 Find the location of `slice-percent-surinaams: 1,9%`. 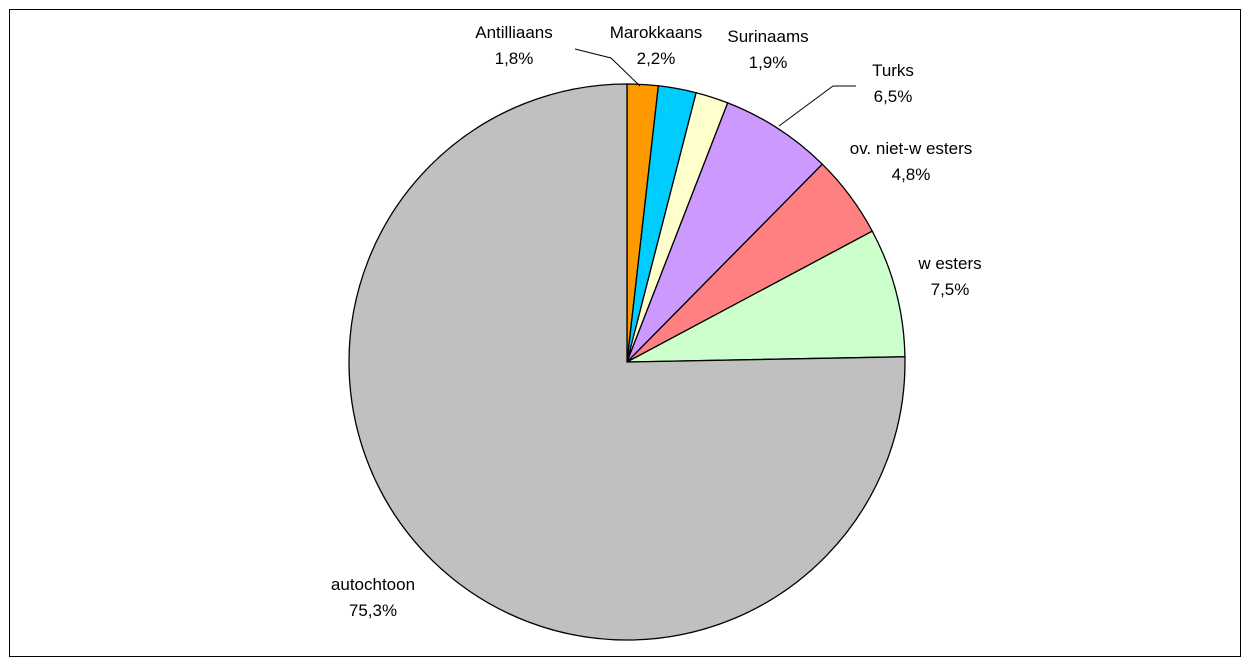

slice-percent-surinaams: 1,9% is located at coordinates (768, 62).